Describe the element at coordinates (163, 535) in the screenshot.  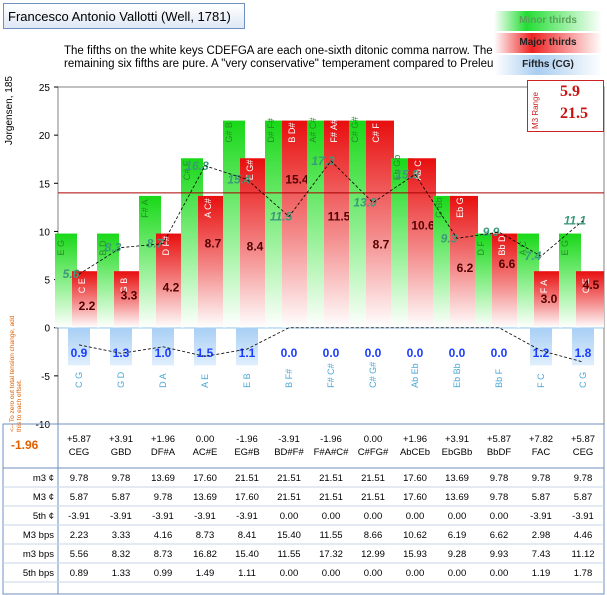
I see `table-cell: 4.16` at that location.